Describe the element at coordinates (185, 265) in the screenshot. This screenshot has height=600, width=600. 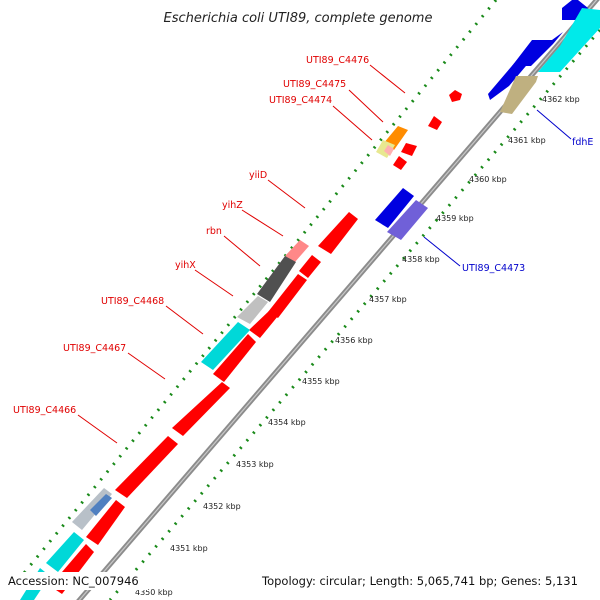
I see `gene-label: yihX` at that location.